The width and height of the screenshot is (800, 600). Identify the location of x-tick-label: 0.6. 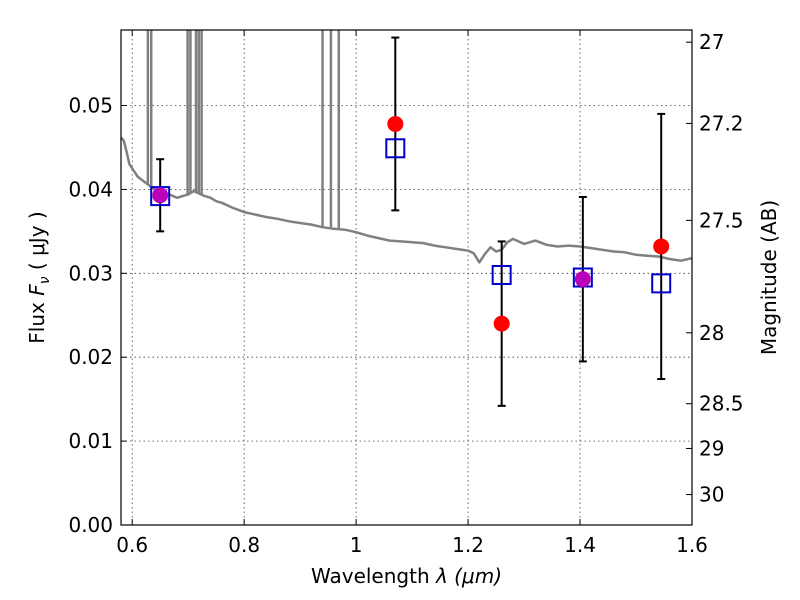
(132, 545).